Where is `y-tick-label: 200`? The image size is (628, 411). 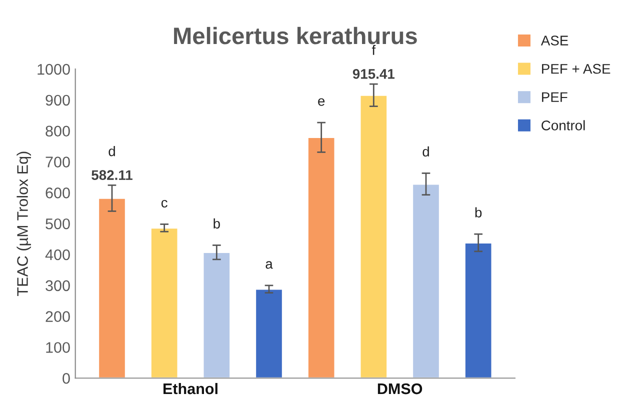
y-tick-label: 200 is located at coordinates (58, 316).